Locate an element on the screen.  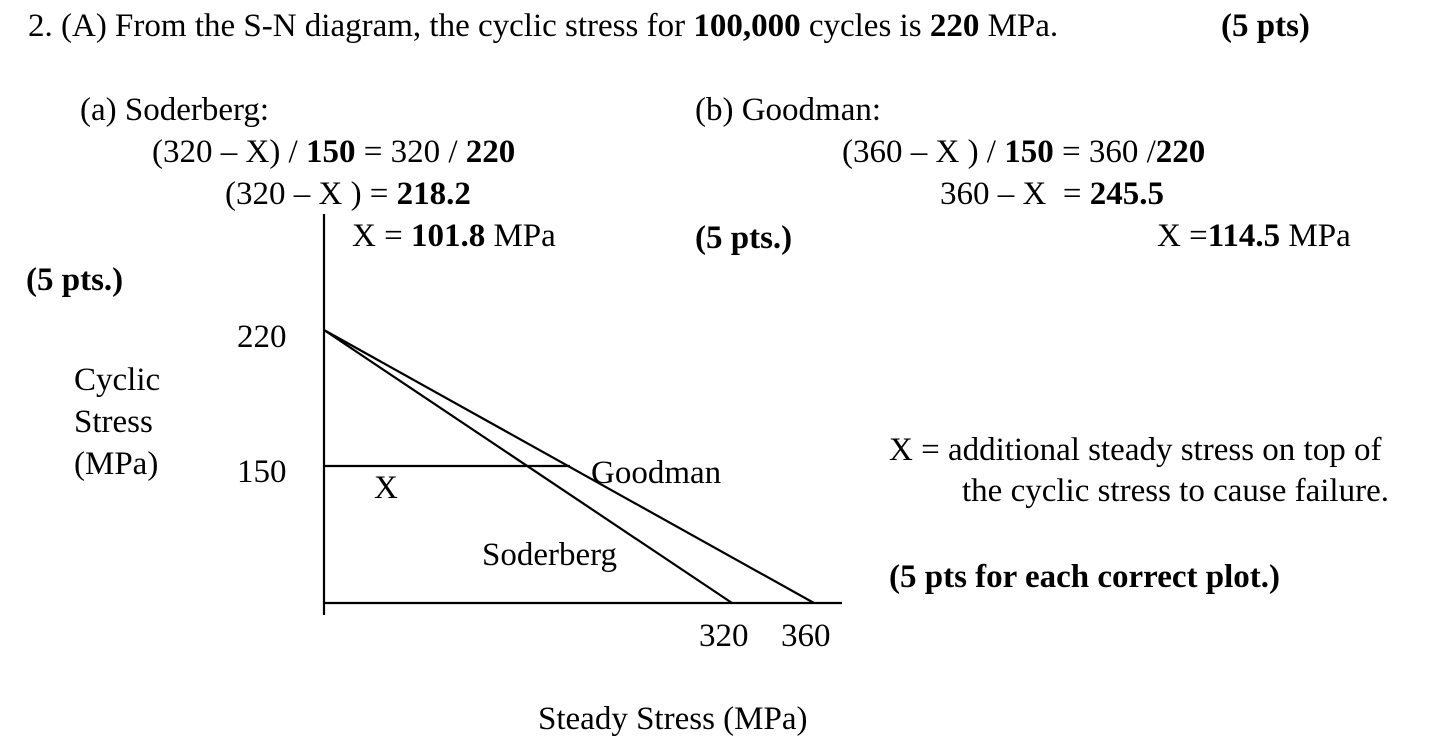
goodman-line-label: Goodman is located at coordinates (656, 473).